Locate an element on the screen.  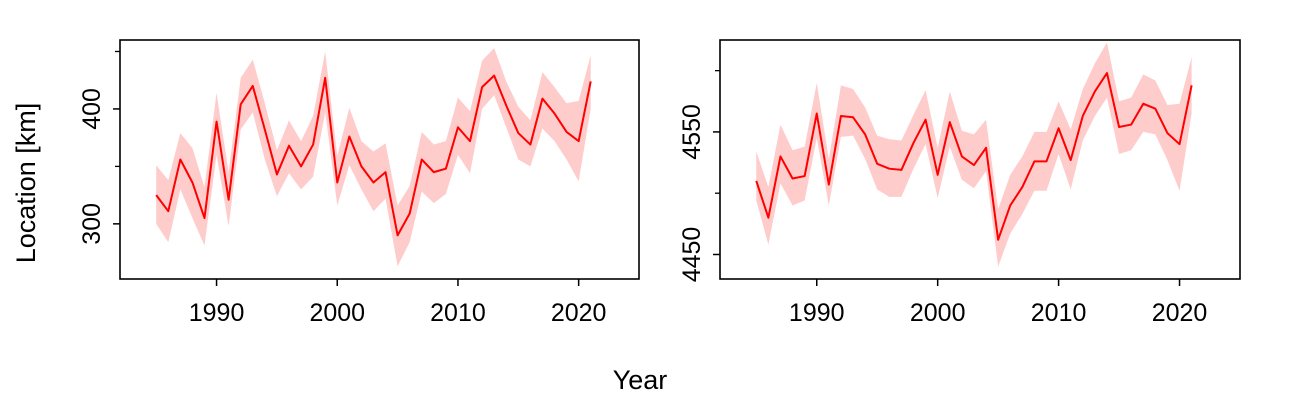
left-x-tick-label: 2010 is located at coordinates (458, 313).